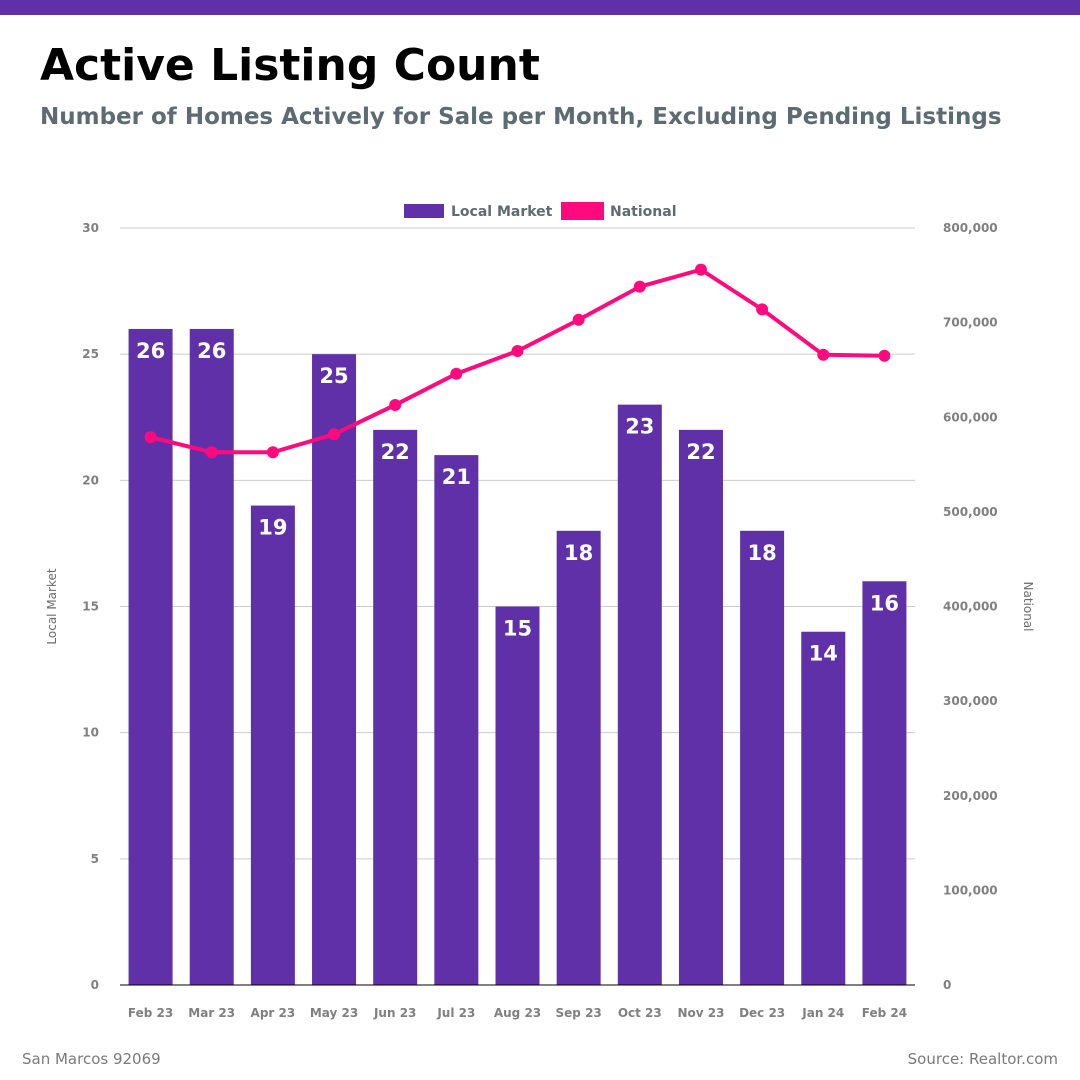  Describe the element at coordinates (970, 228) in the screenshot. I see `y-right-tick-label: 800,000` at that location.